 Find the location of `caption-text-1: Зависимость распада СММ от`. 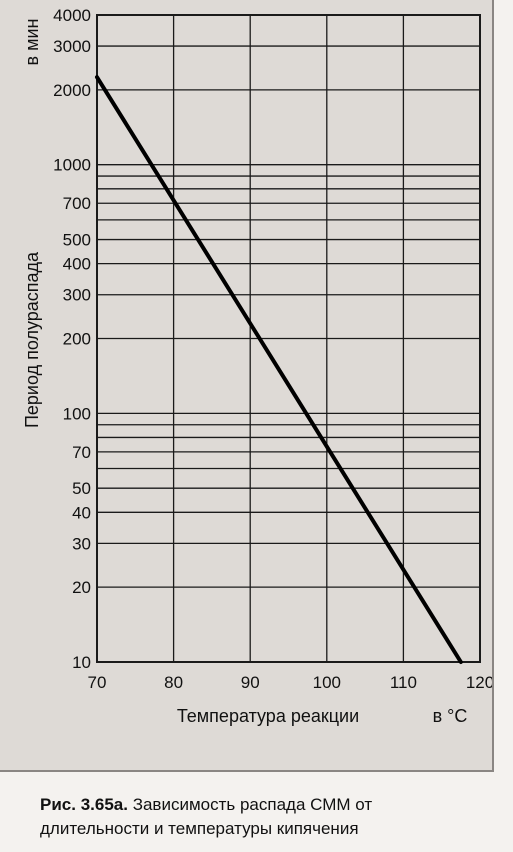

caption-text-1: Зависимость распада СММ от is located at coordinates (252, 804).